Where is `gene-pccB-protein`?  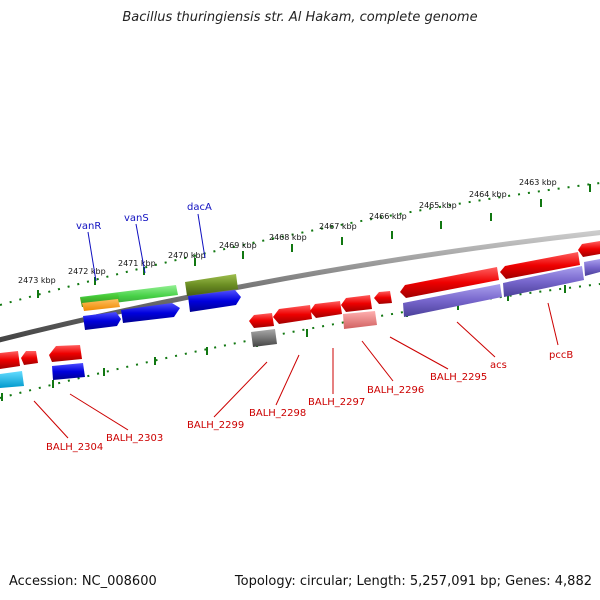
gene-pccB-protein is located at coordinates (543, 281).